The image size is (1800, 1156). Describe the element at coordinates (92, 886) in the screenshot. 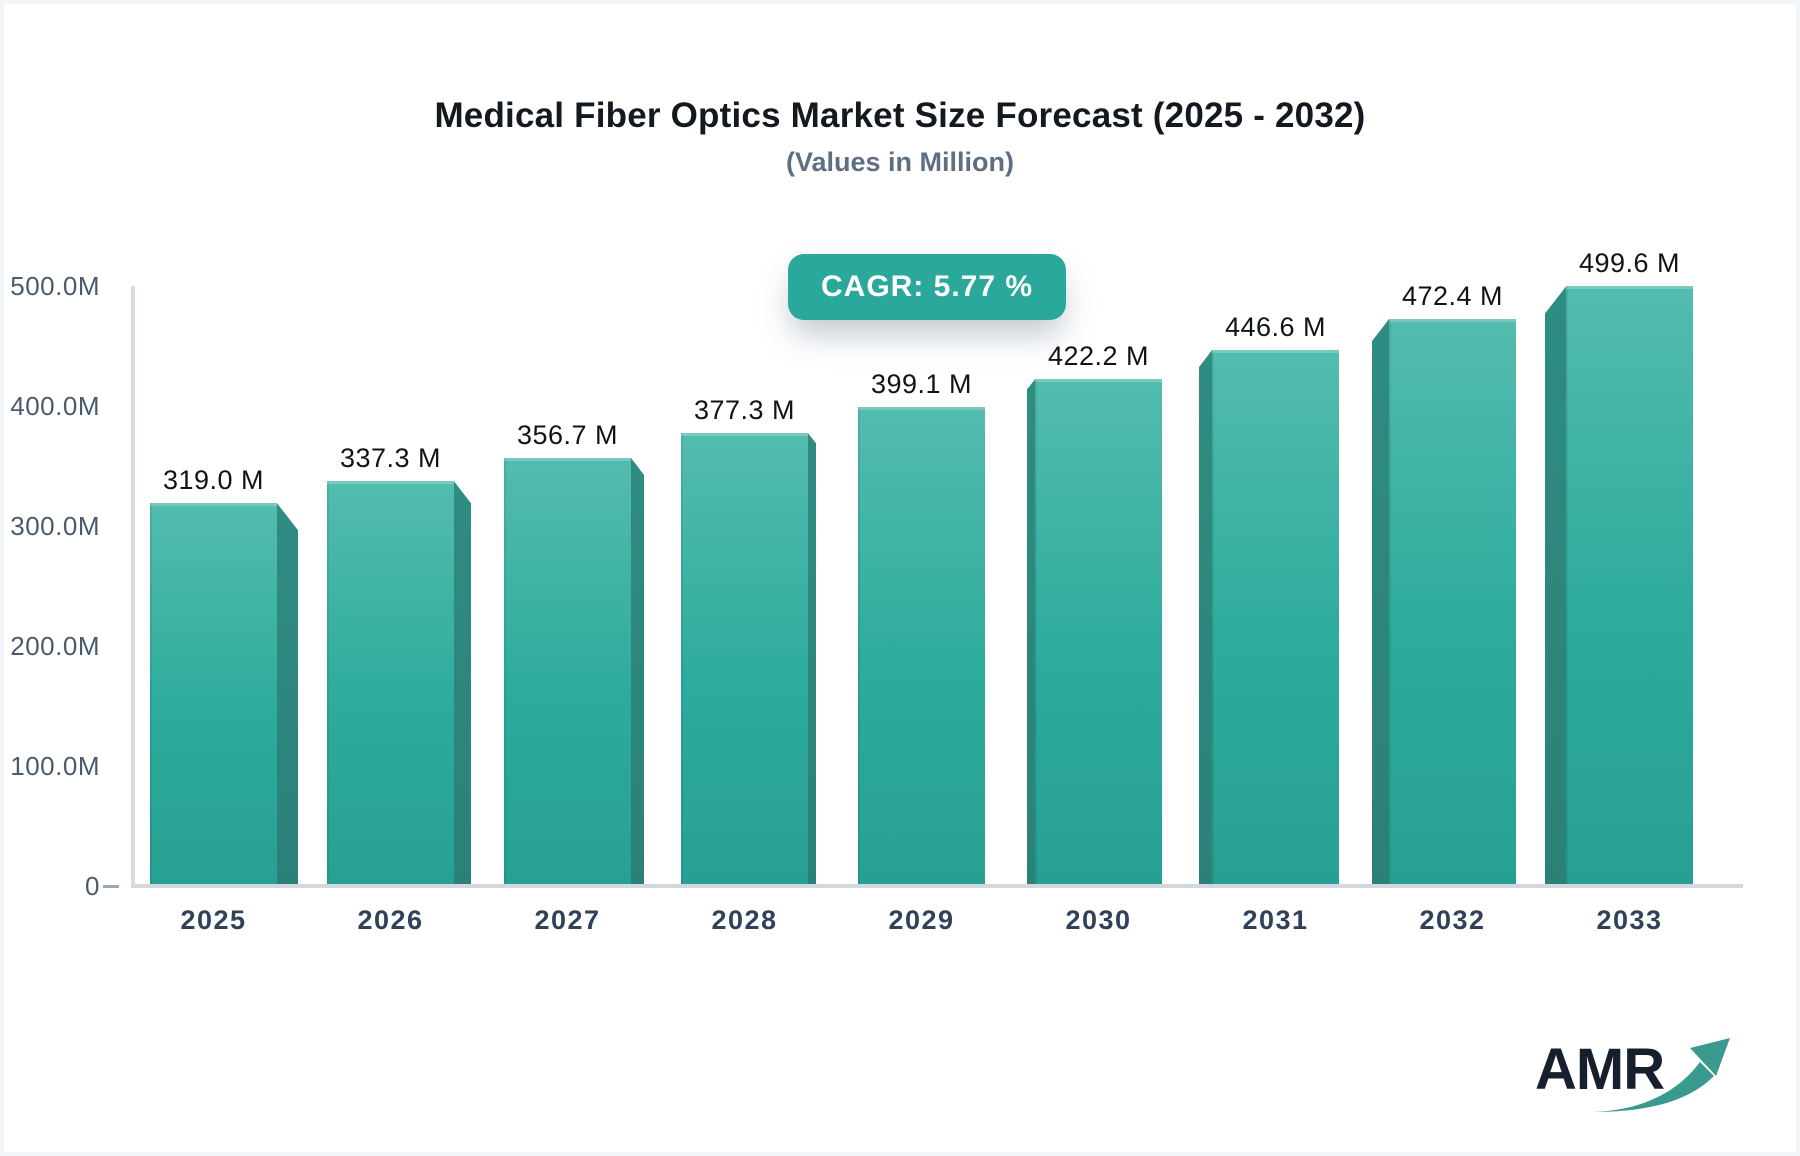

I see `y-tick-label-0: 0` at that location.